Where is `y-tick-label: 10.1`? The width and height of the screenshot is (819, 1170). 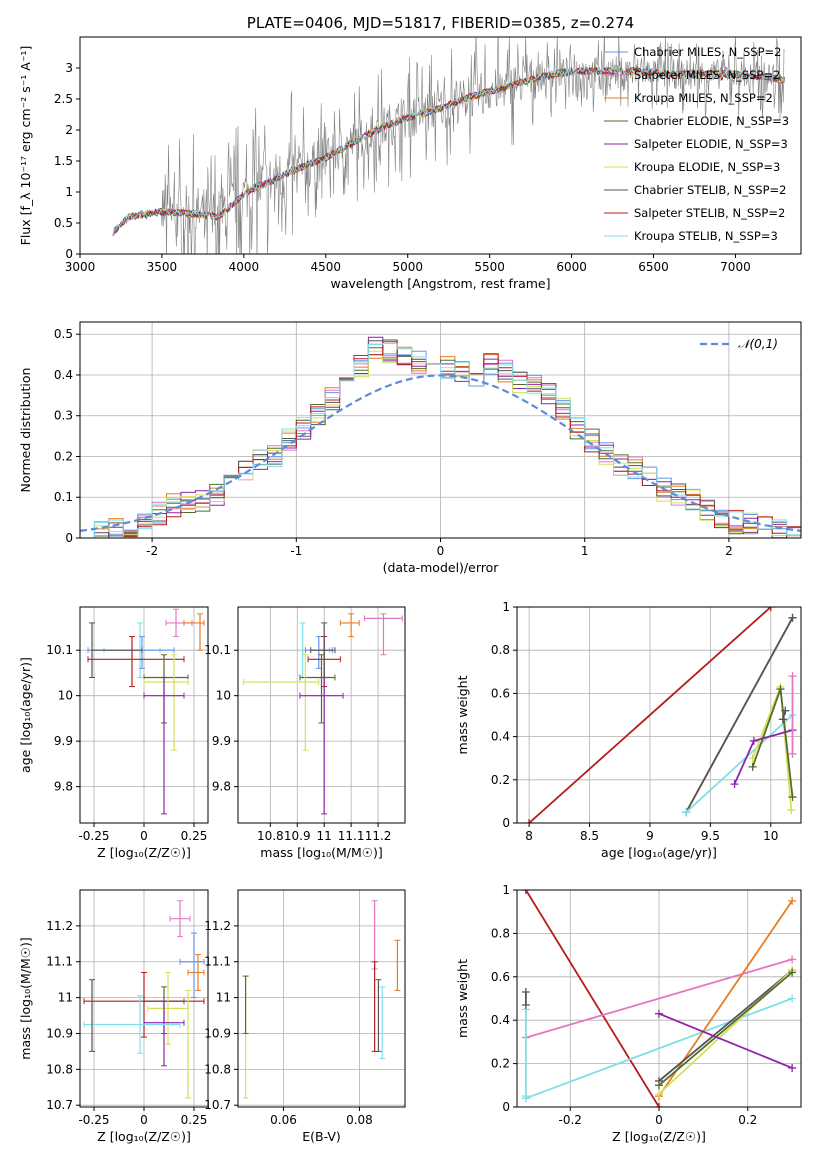
y-tick-label: 10.1 is located at coordinates (217, 650).